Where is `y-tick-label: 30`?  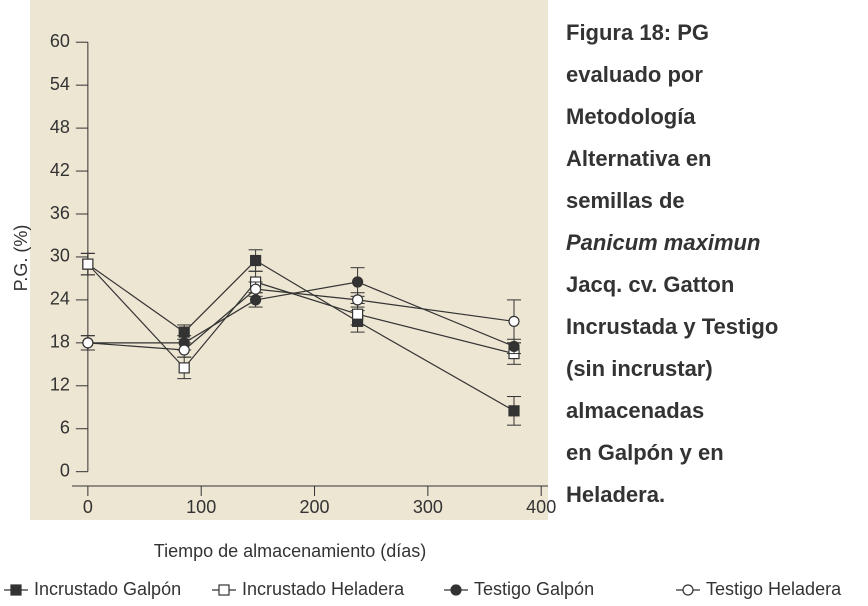
y-tick-label: 30 is located at coordinates (60, 256).